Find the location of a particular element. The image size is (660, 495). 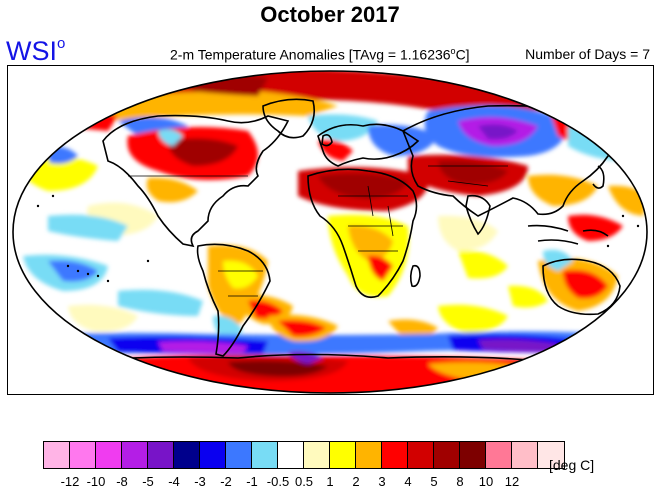

colorbar-tick-label: -12 is located at coordinates (70, 481).